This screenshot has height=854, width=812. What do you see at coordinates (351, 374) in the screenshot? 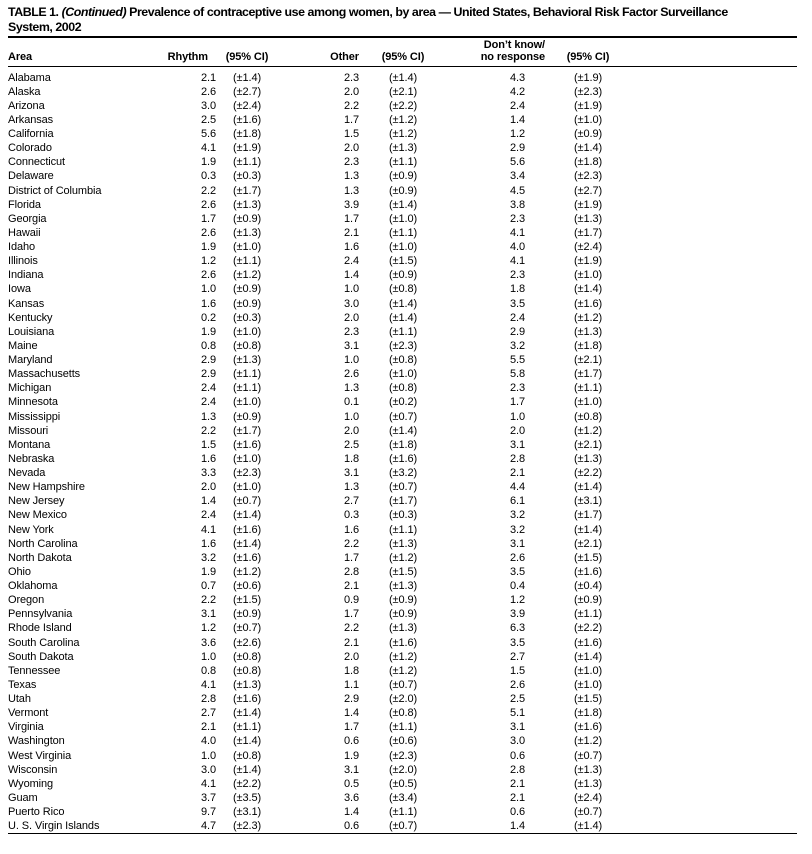
I see `other-value-cell: 2.6` at bounding box center [351, 374].